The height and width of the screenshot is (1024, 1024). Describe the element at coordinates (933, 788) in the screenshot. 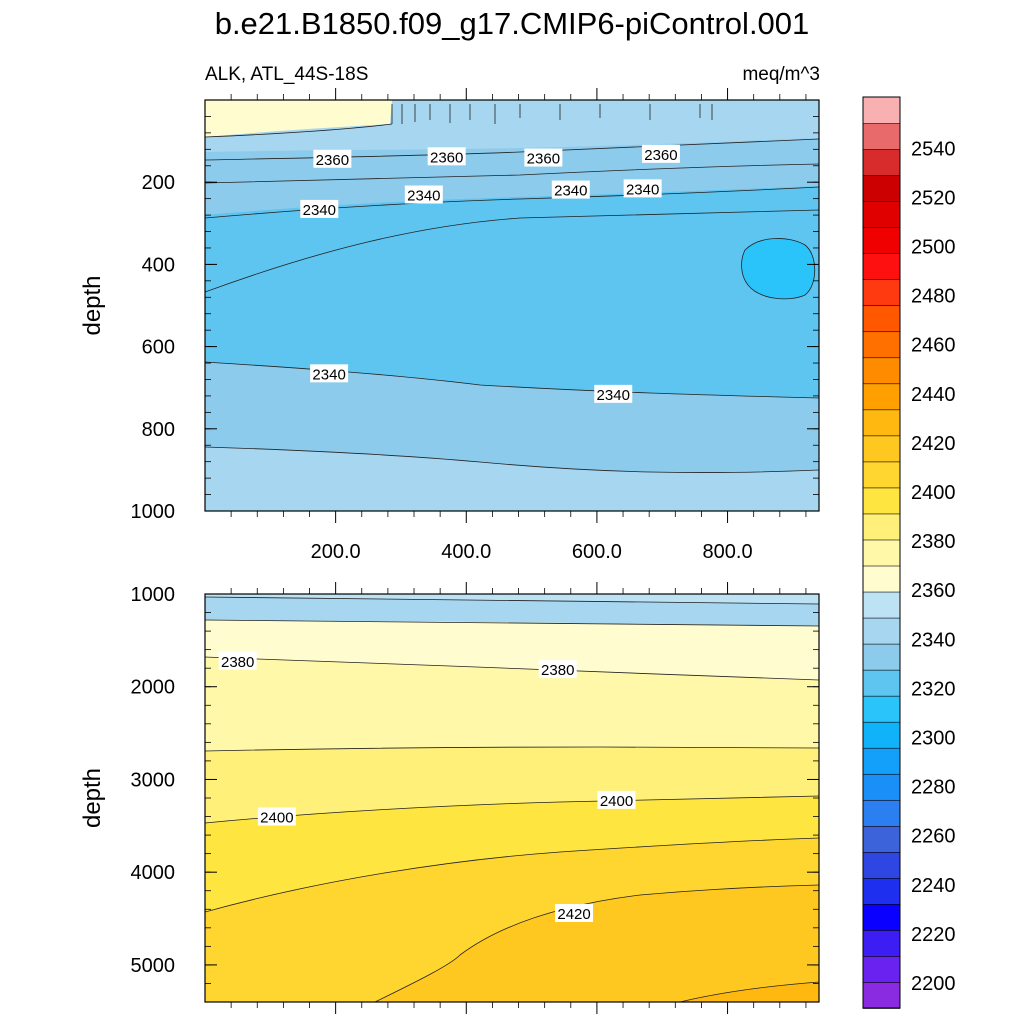

I see `colorbar-label: 2280` at that location.